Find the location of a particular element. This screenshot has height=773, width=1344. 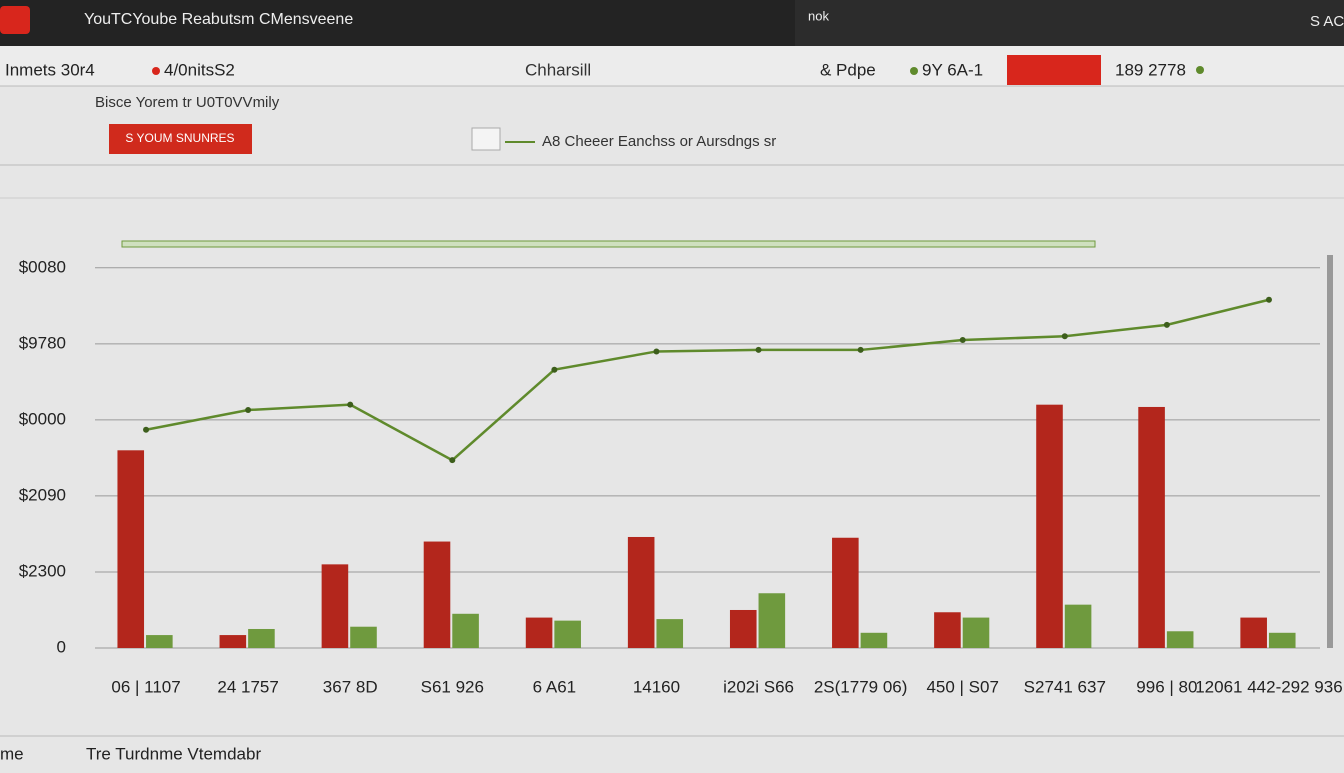

x-tick-label: S2741 637 is located at coordinates (1065, 686).